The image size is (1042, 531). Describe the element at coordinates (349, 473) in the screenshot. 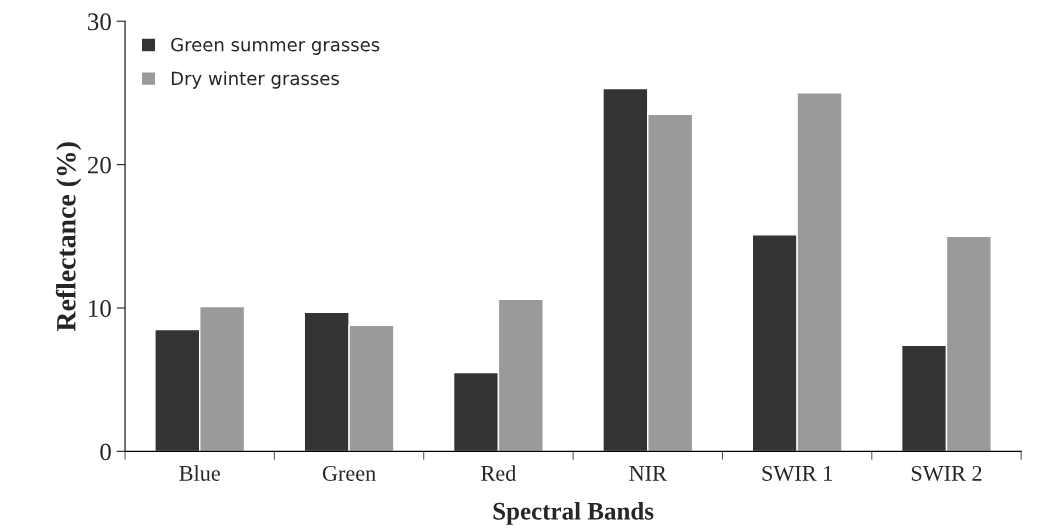

I see `x-tick-label: Green` at that location.